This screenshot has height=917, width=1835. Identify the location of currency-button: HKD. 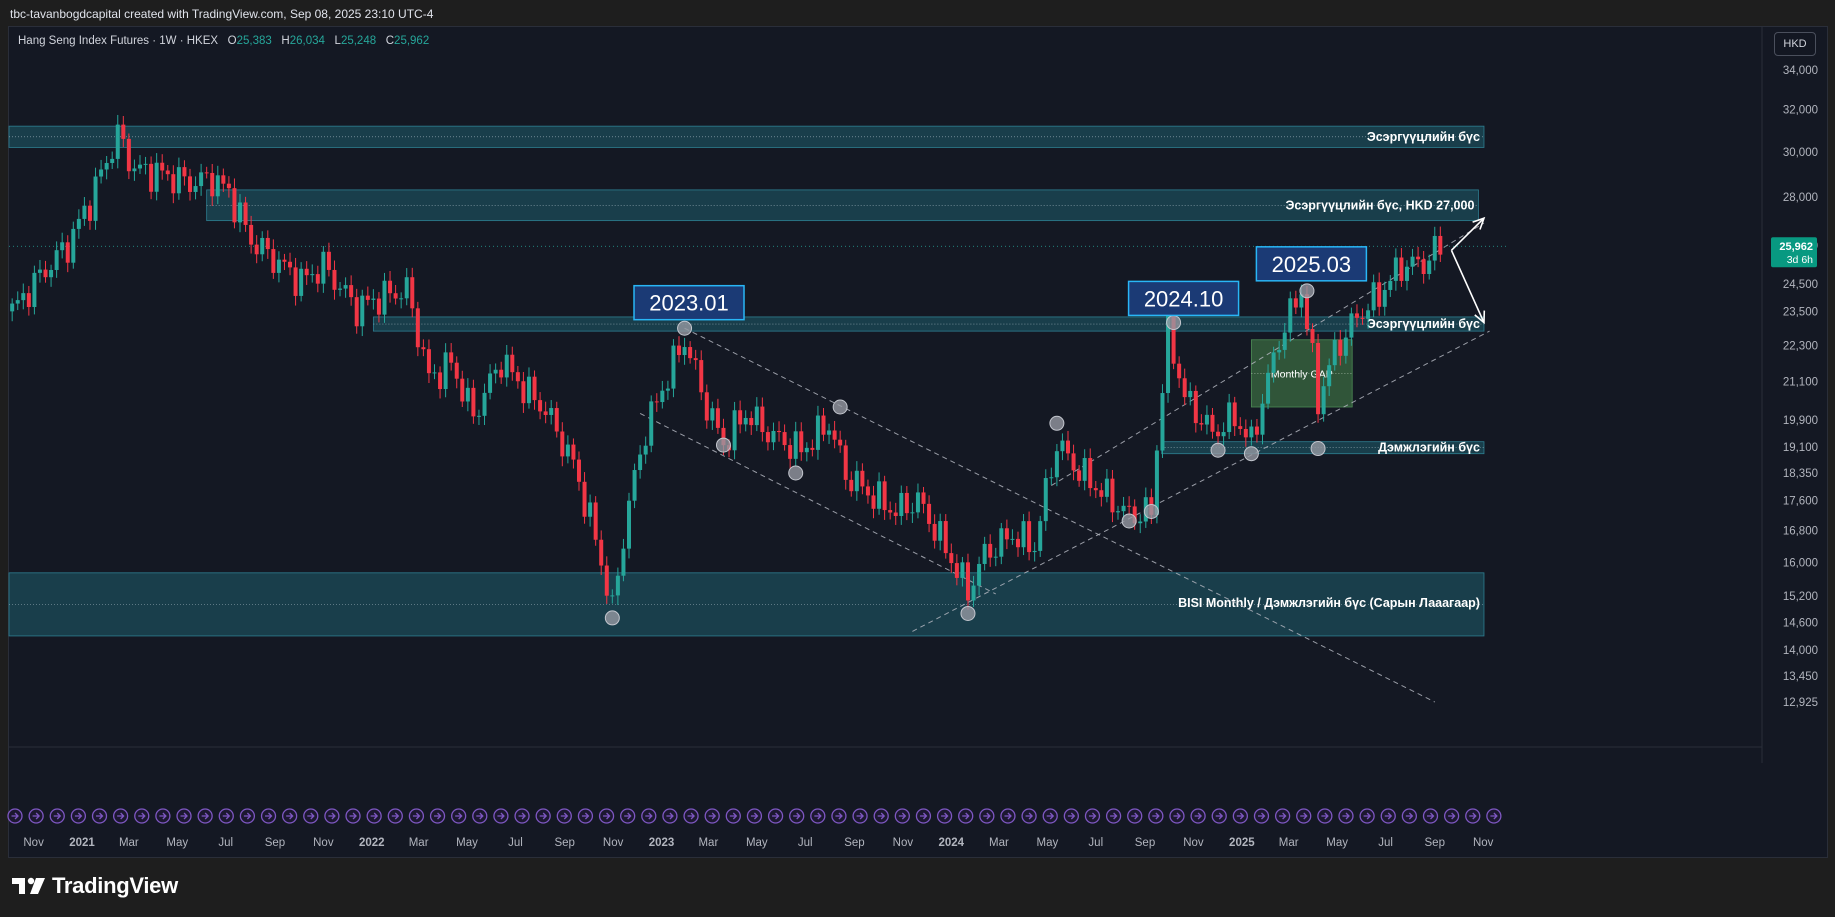
(1795, 44).